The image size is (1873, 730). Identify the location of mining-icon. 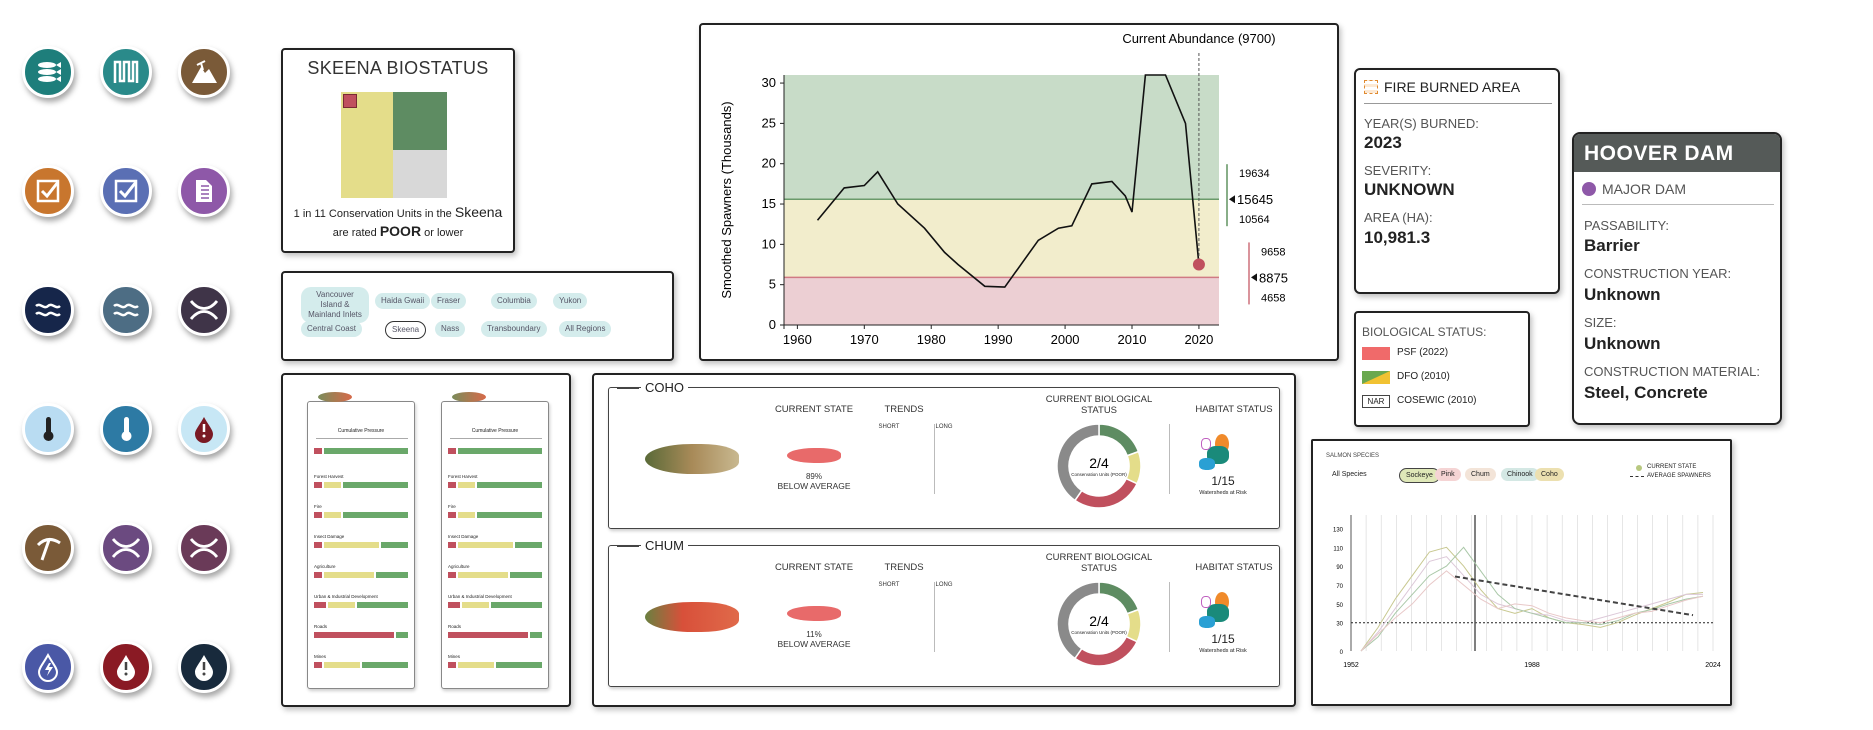
(204, 72).